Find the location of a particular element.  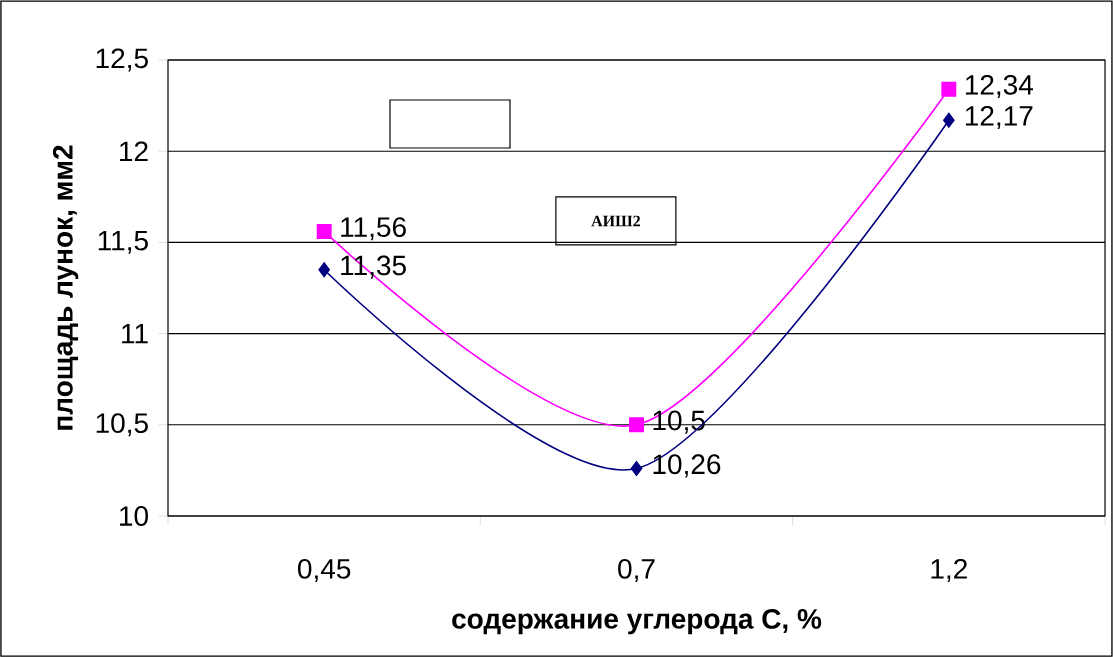

data-label: 12,34 is located at coordinates (999, 86).